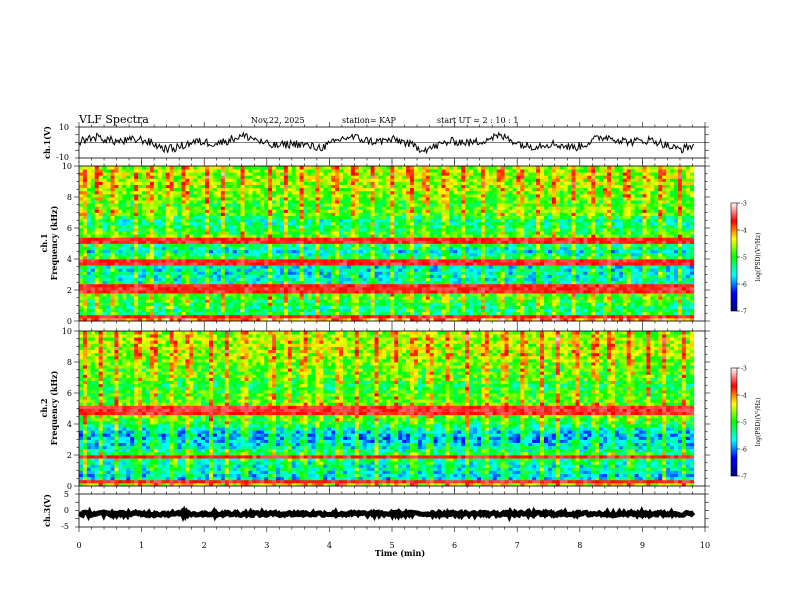 This screenshot has width=792, height=612. Describe the element at coordinates (579, 545) in the screenshot. I see `x-axis-tick-label: 8` at that location.